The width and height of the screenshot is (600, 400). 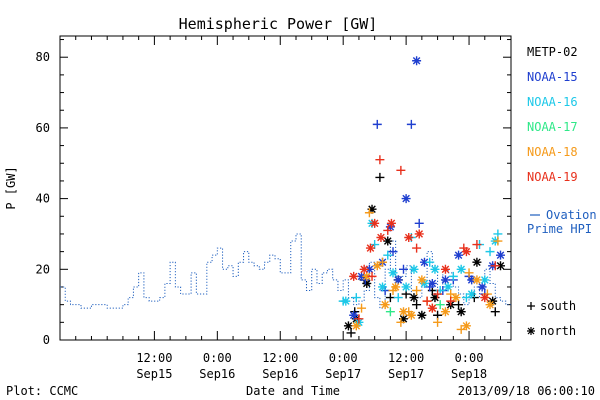 What do you see at coordinates (571, 215) in the screenshot?
I see `legend-ovation-line1: Ovation` at bounding box center [571, 215].